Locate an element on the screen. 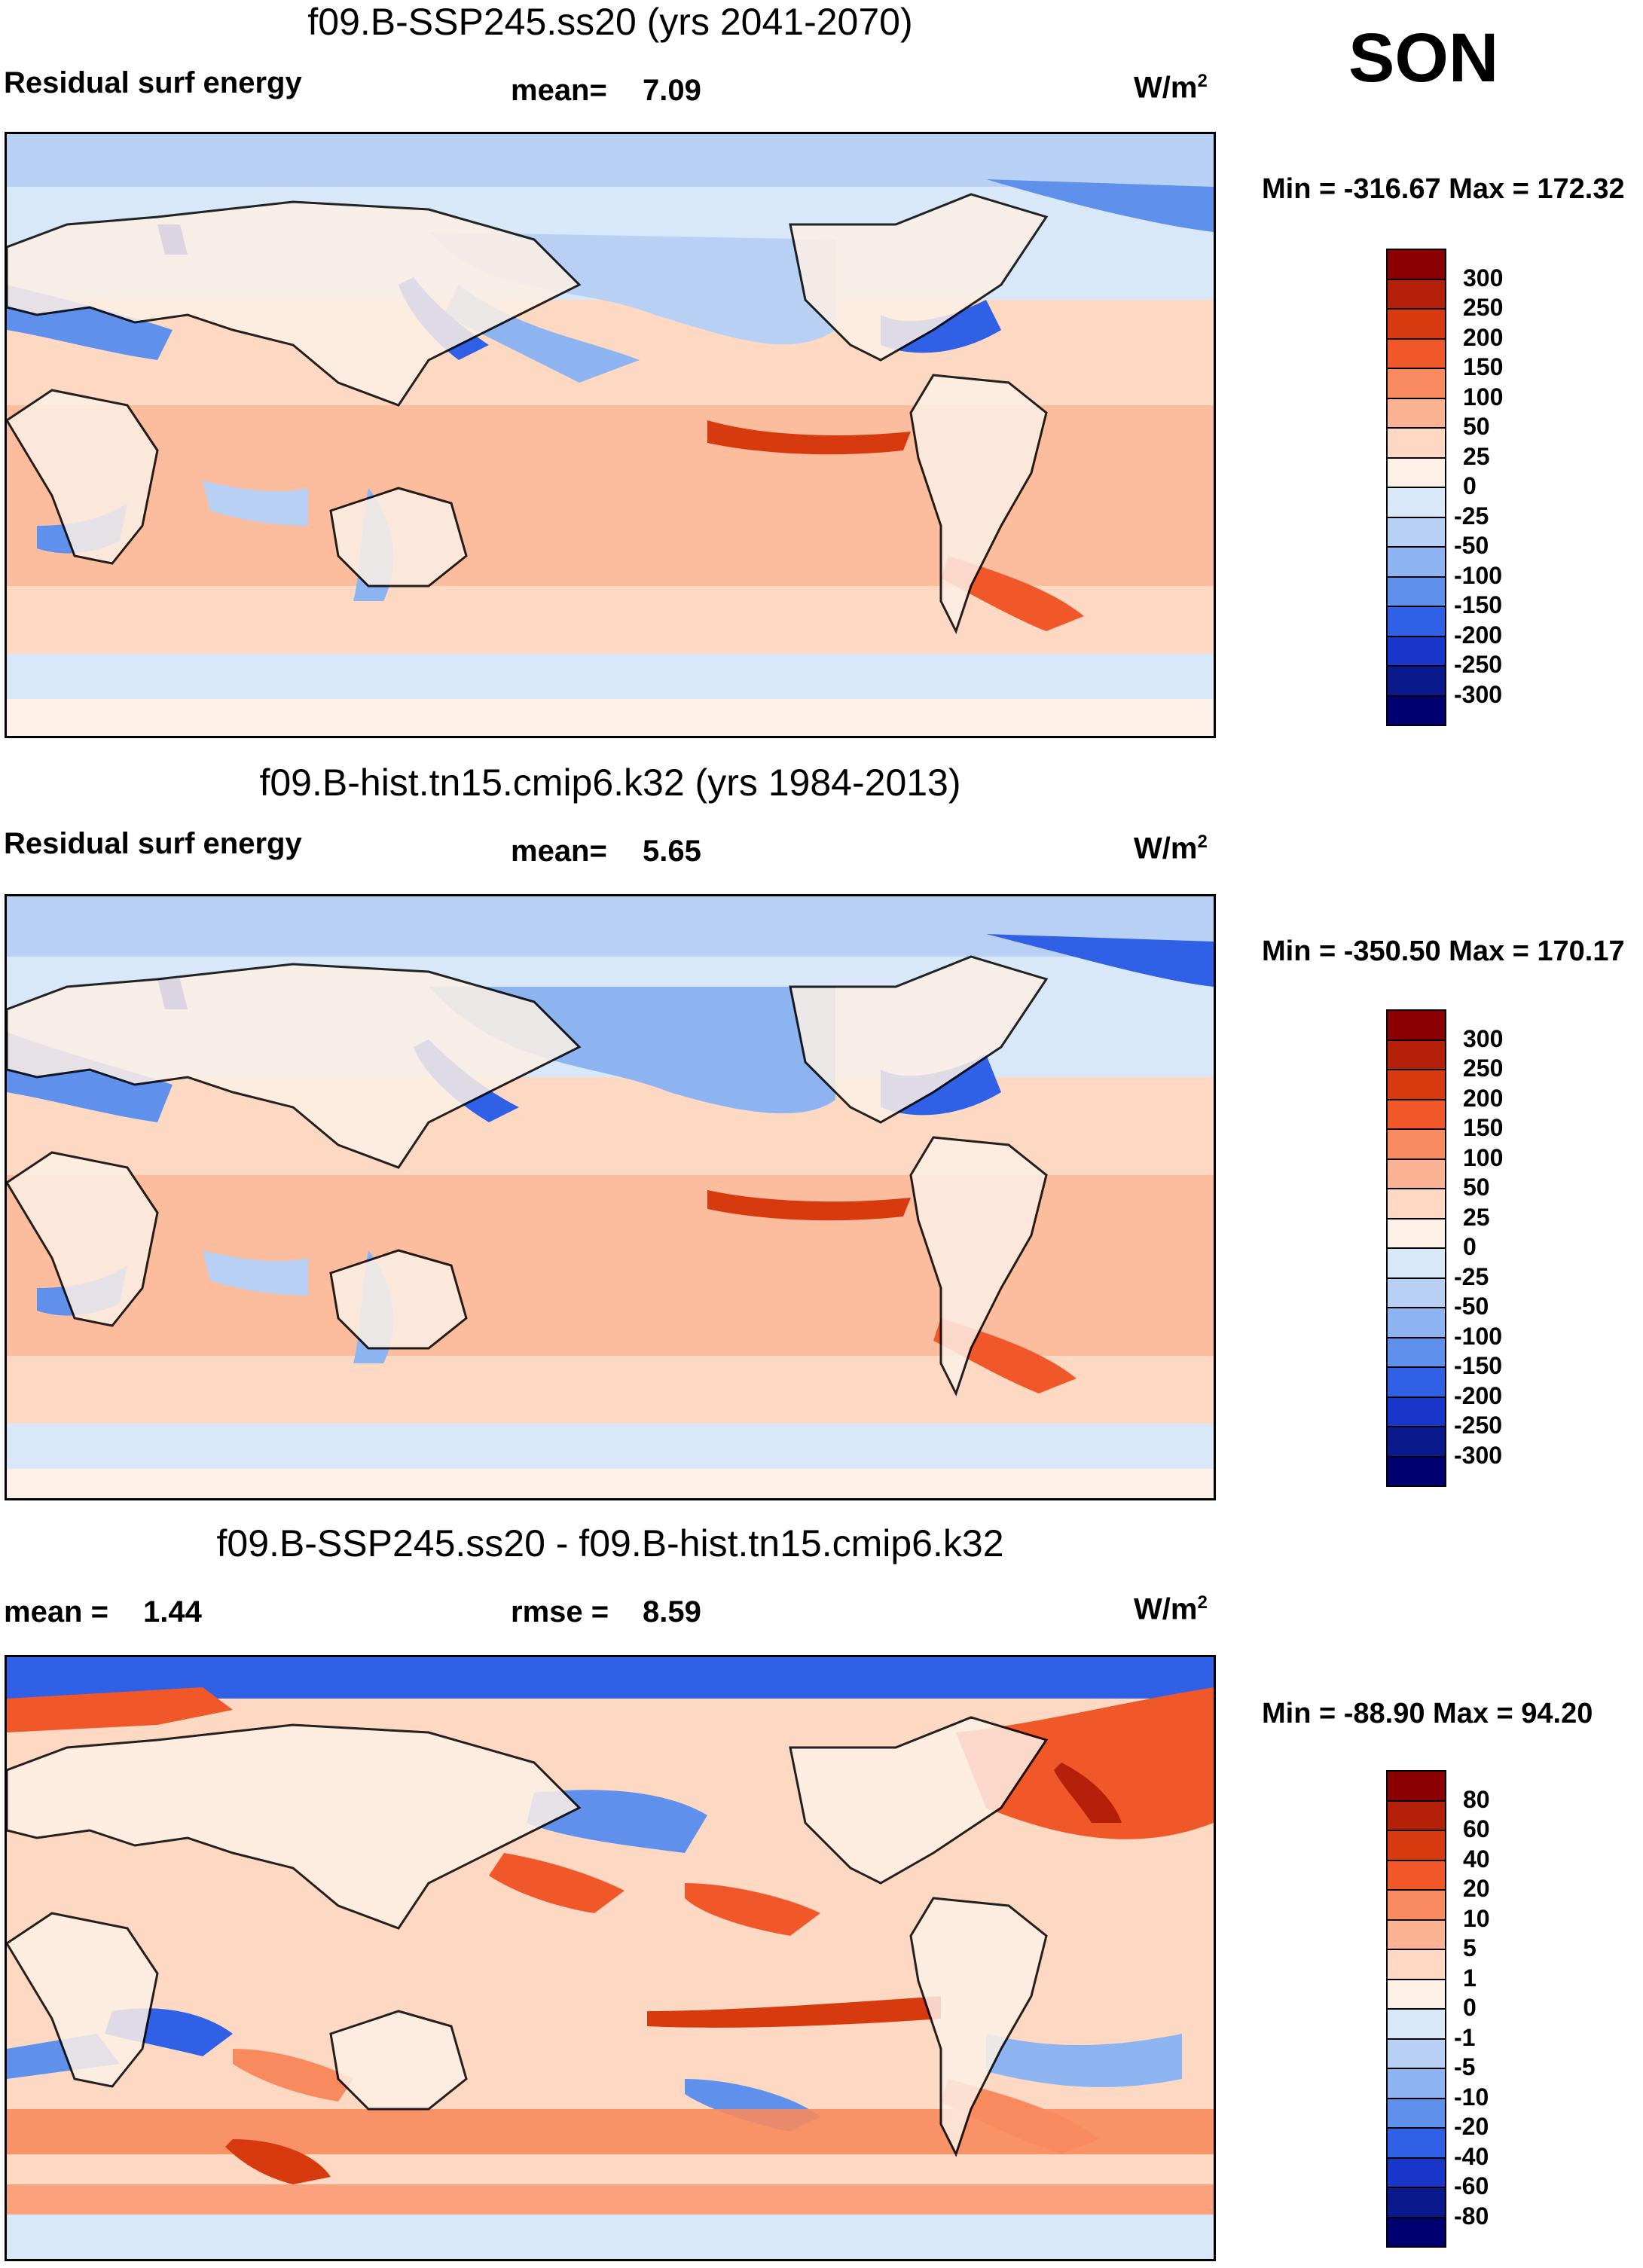 Image resolution: width=1643 pixels, height=2268 pixels. panel3-colorbar: 80 60 40 20 10 5 1 0 -1 -5 -10 -20 -40 -60 -80 is located at coordinates (1461, 2011).